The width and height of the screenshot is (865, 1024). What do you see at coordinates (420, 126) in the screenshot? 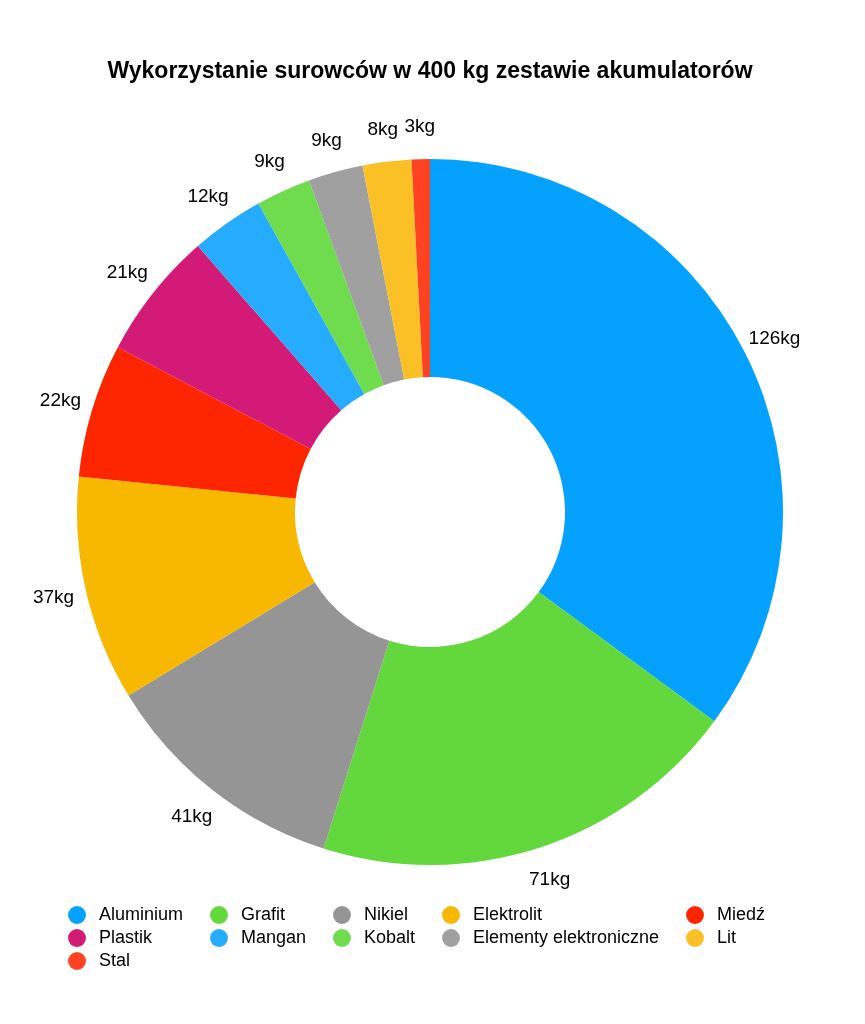
I see `data-label: 3kg` at bounding box center [420, 126].